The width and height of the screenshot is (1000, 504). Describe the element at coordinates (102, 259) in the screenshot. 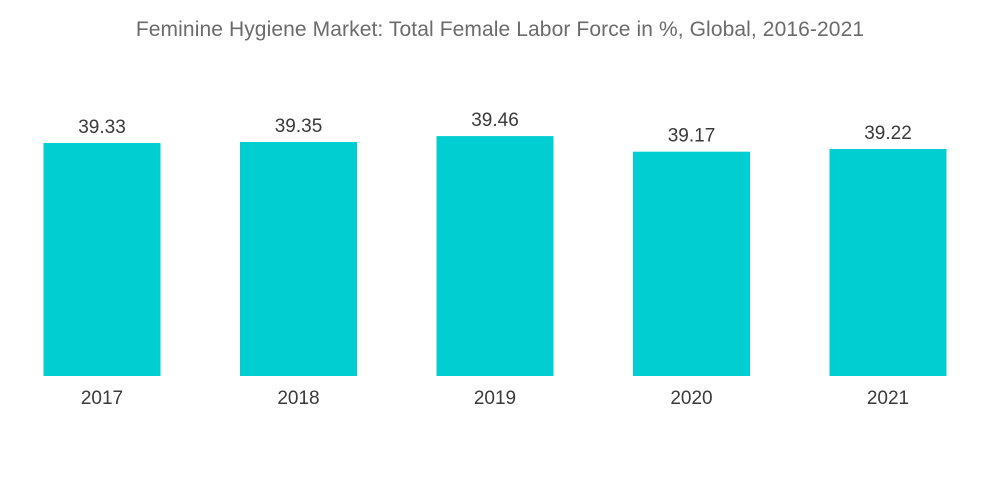

I see `bar-2017` at that location.